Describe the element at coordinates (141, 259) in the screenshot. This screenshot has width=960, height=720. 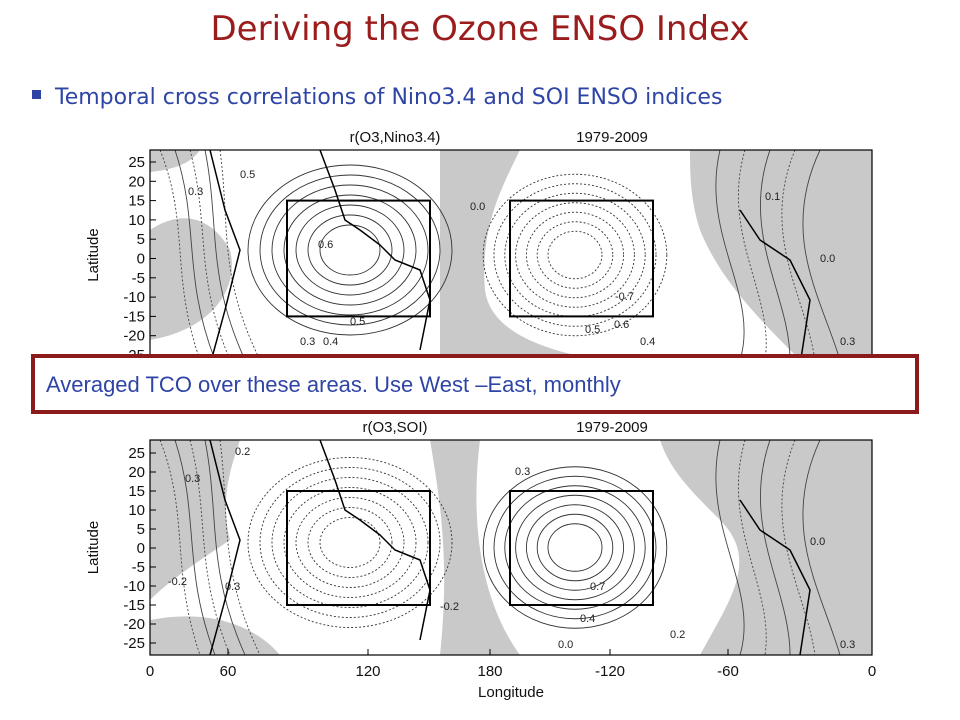
I see `y-tick-label: 0` at that location.